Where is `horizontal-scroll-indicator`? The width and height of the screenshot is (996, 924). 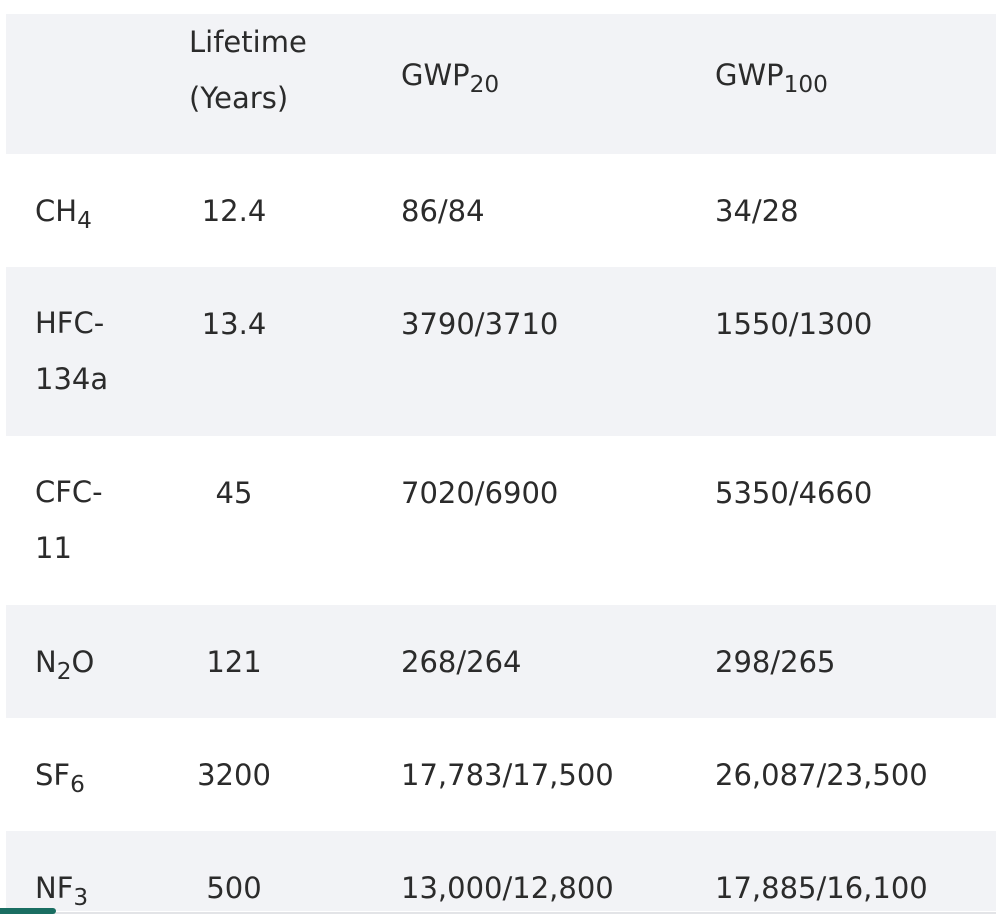
horizontal-scroll-indicator is located at coordinates (28, 911).